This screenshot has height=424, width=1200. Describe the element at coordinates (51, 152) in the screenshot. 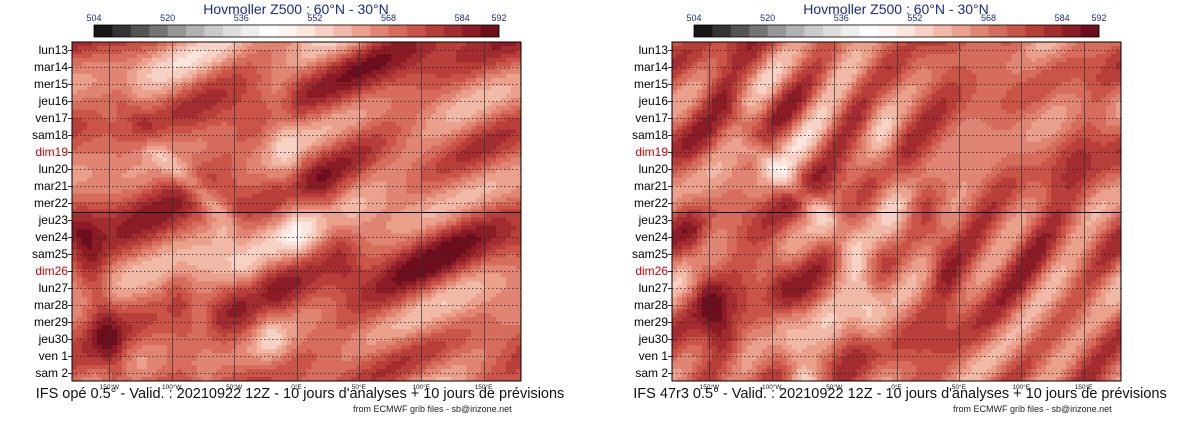

I see `y-tick-label: dim19` at that location.